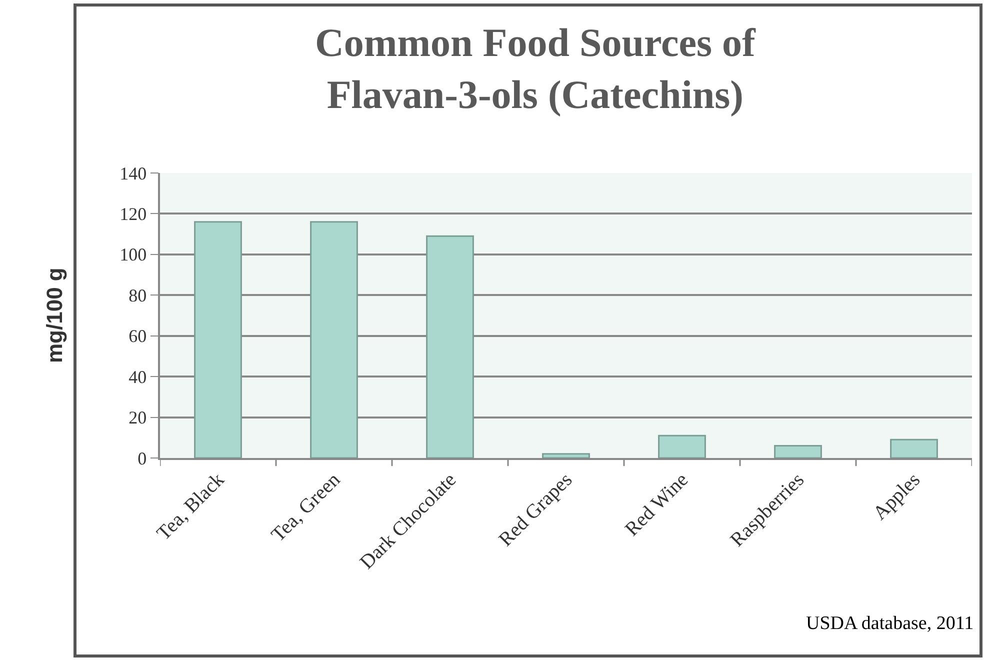 This screenshot has width=984, height=662. Describe the element at coordinates (133, 173) in the screenshot. I see `y-tick-label: 140` at that location.